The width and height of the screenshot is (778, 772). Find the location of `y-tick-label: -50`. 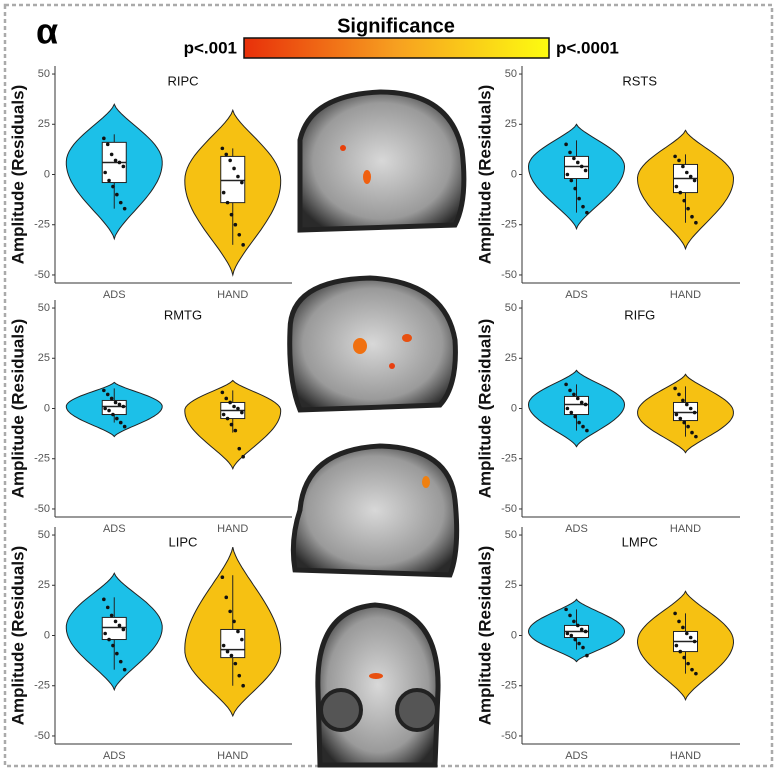

y-tick-label: -50 is located at coordinates (509, 509).